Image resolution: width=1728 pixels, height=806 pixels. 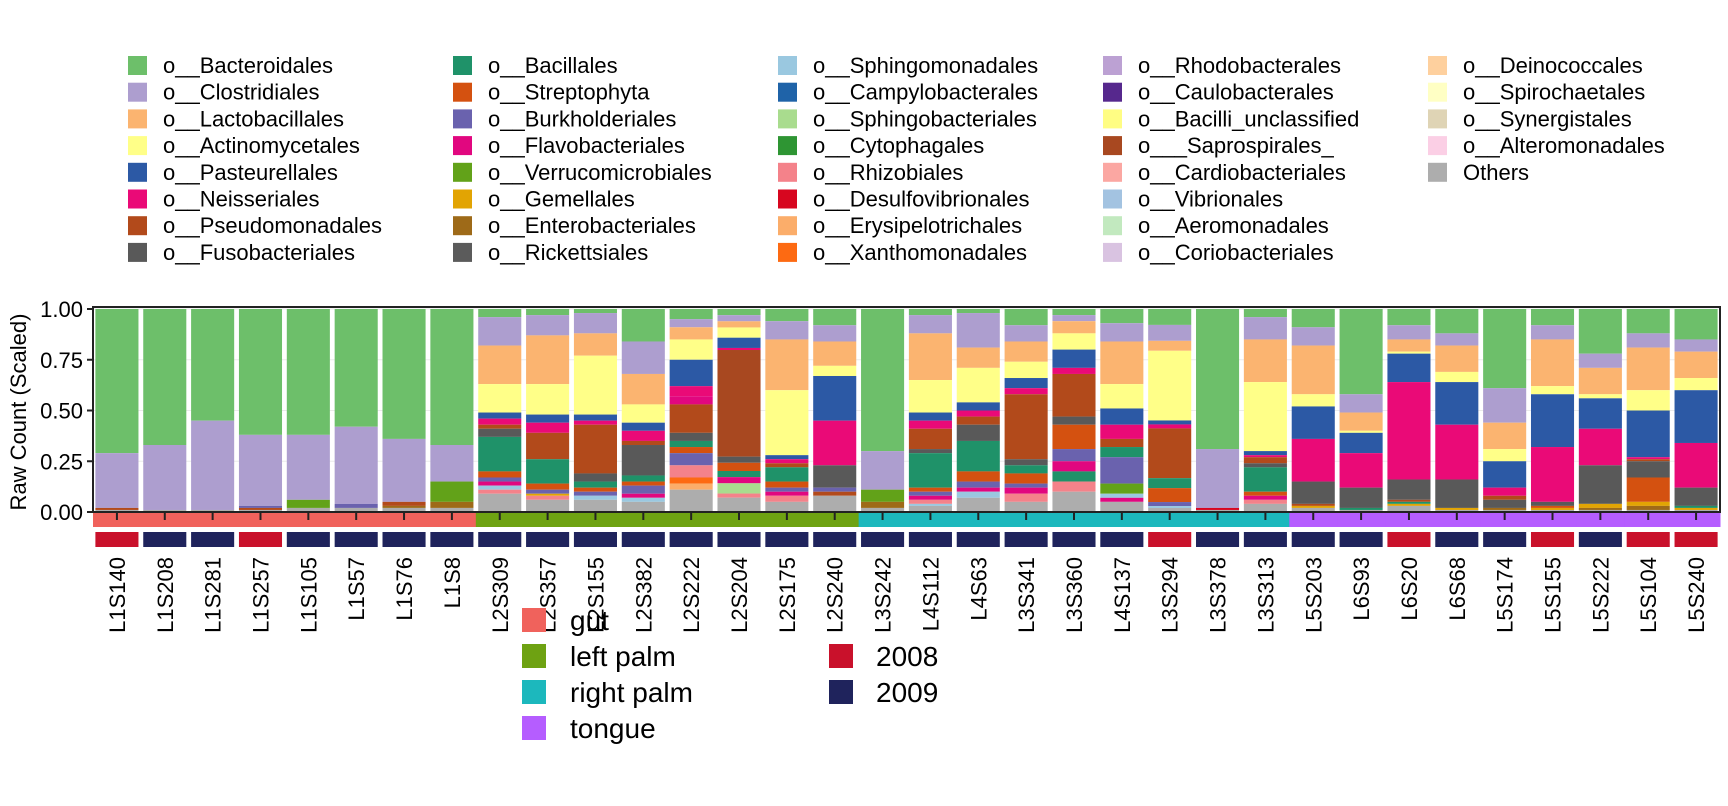 What do you see at coordinates (739, 595) in the screenshot?
I see `x-tick-label: L2S204` at bounding box center [739, 595].